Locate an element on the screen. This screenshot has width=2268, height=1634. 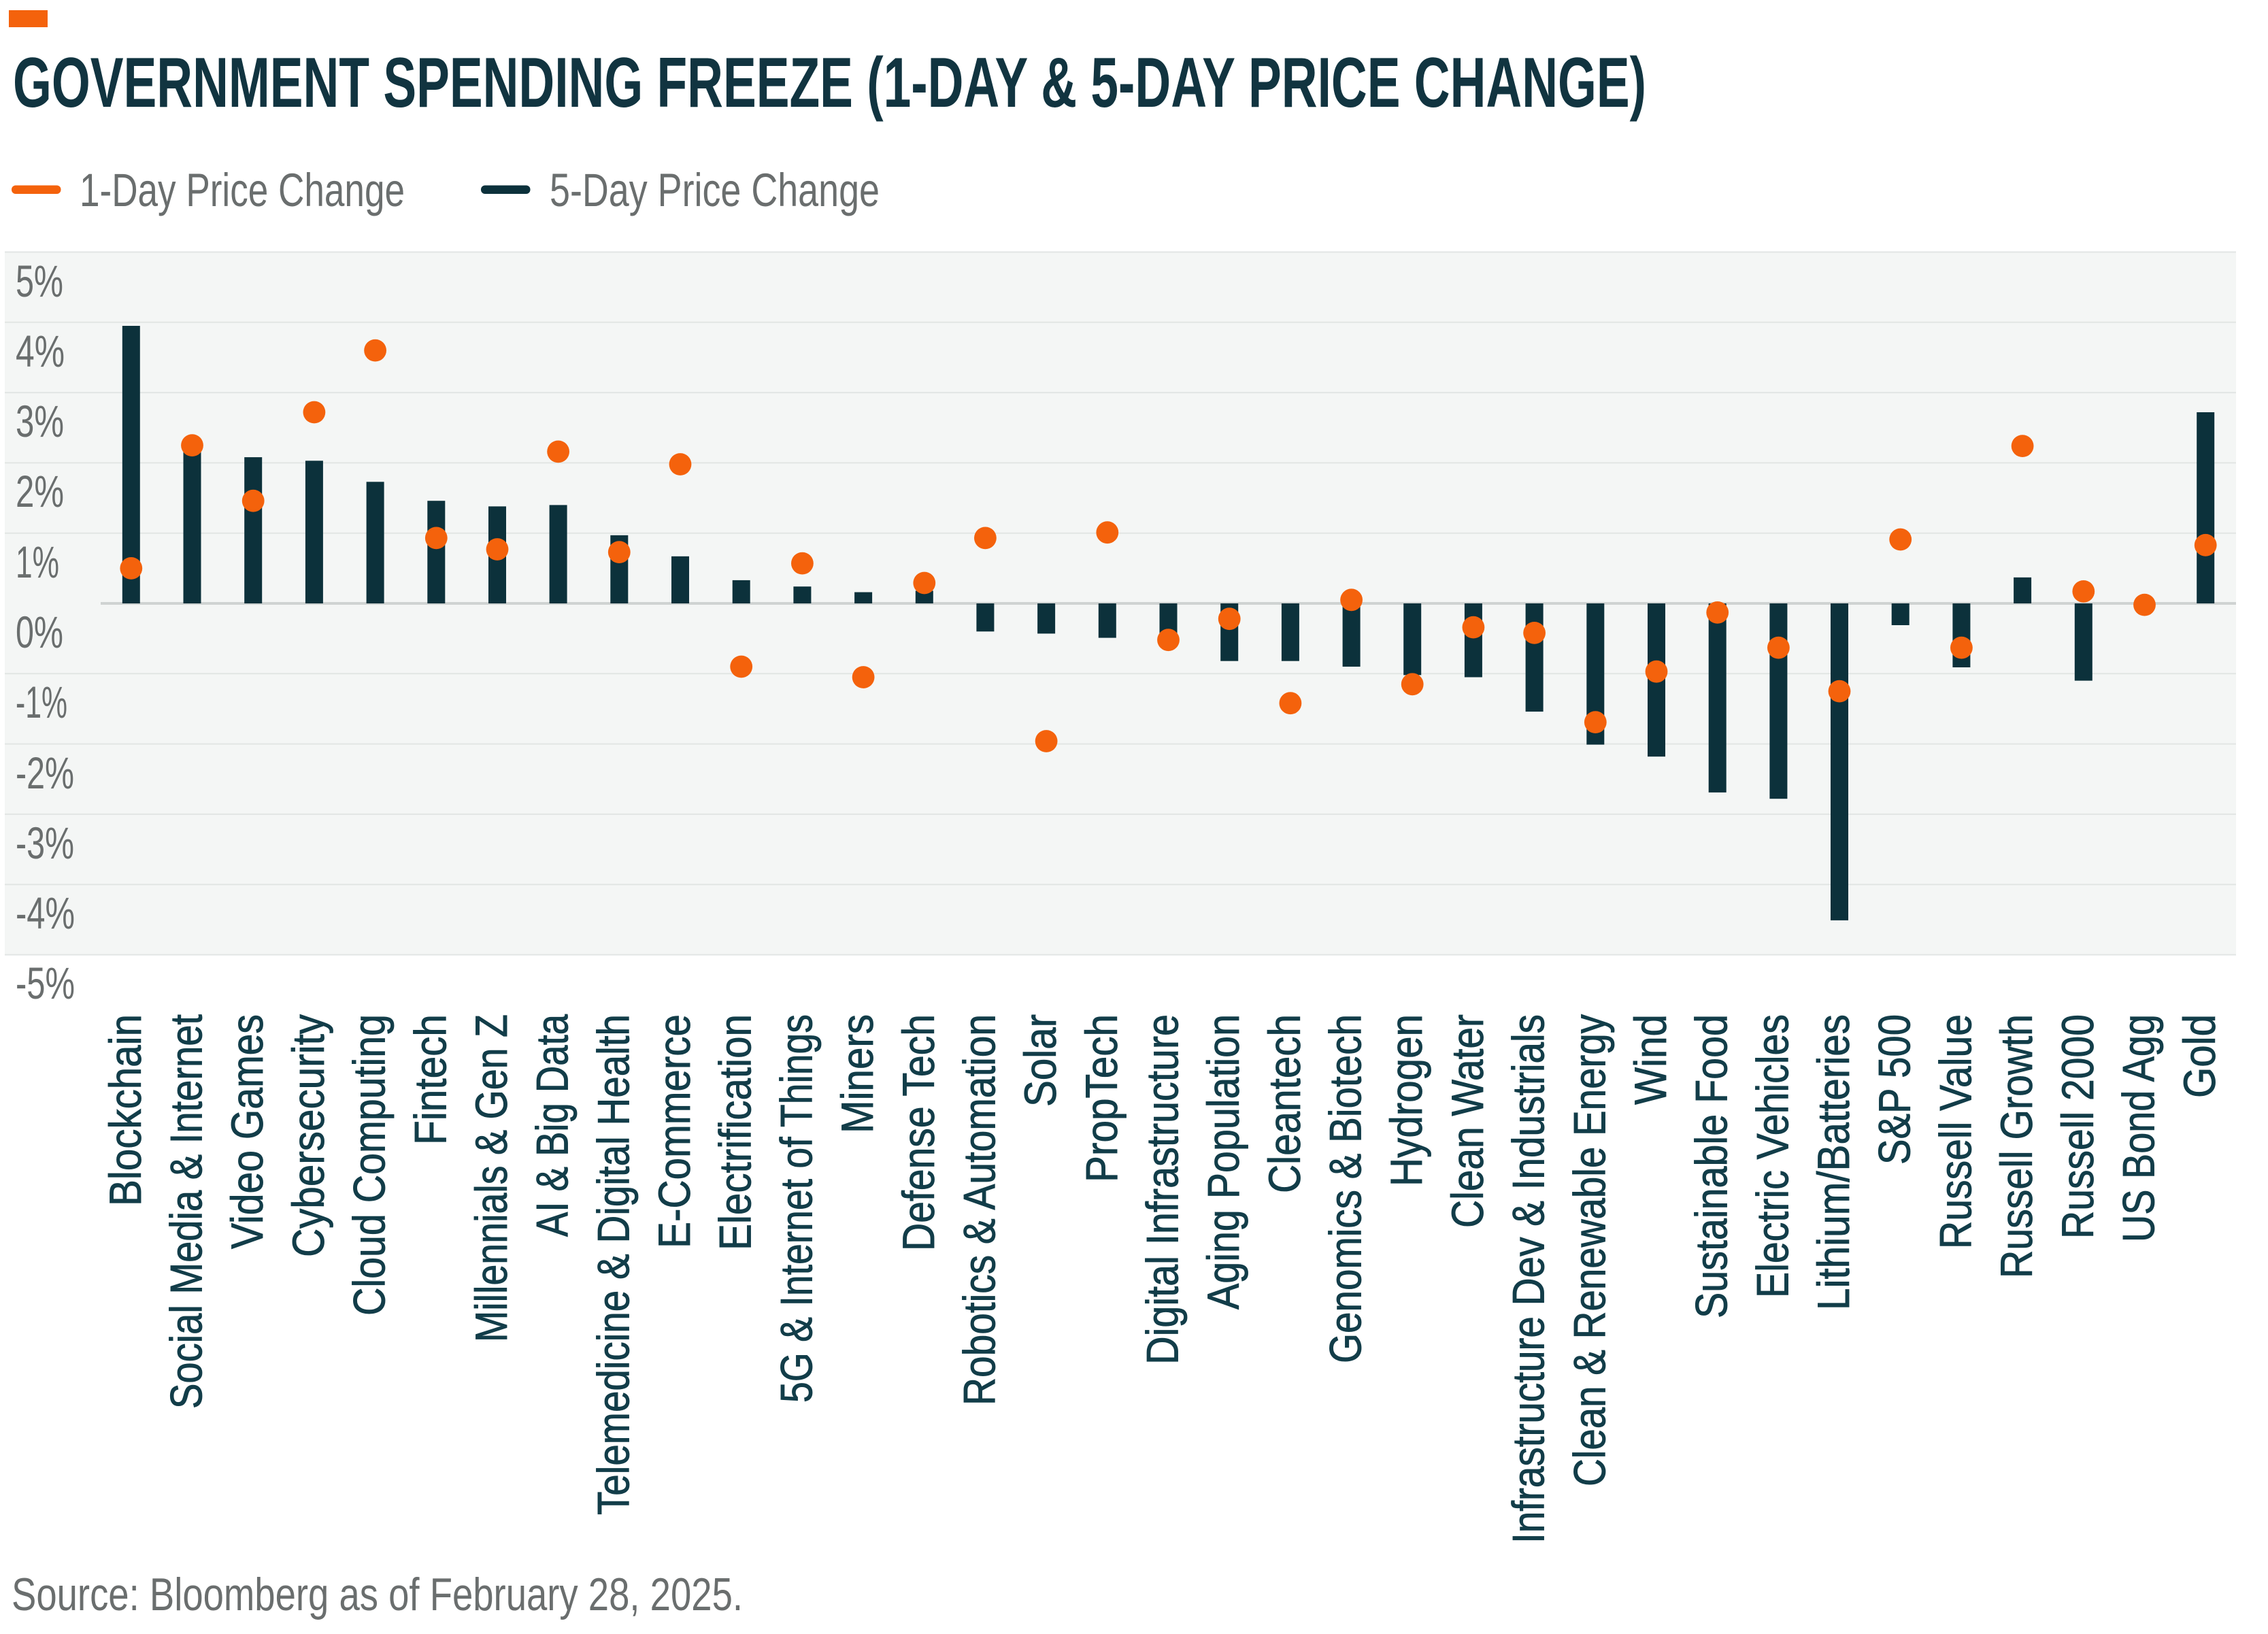
svg-text: -5% is located at coordinates (46, 983).